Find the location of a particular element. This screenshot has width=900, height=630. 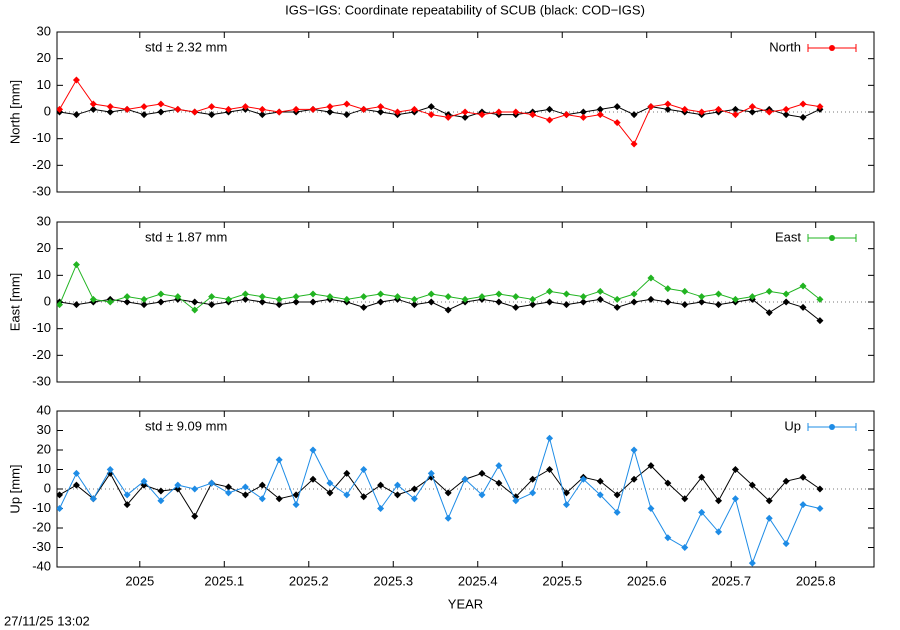

x-tick-label: 2025.8 is located at coordinates (816, 580).